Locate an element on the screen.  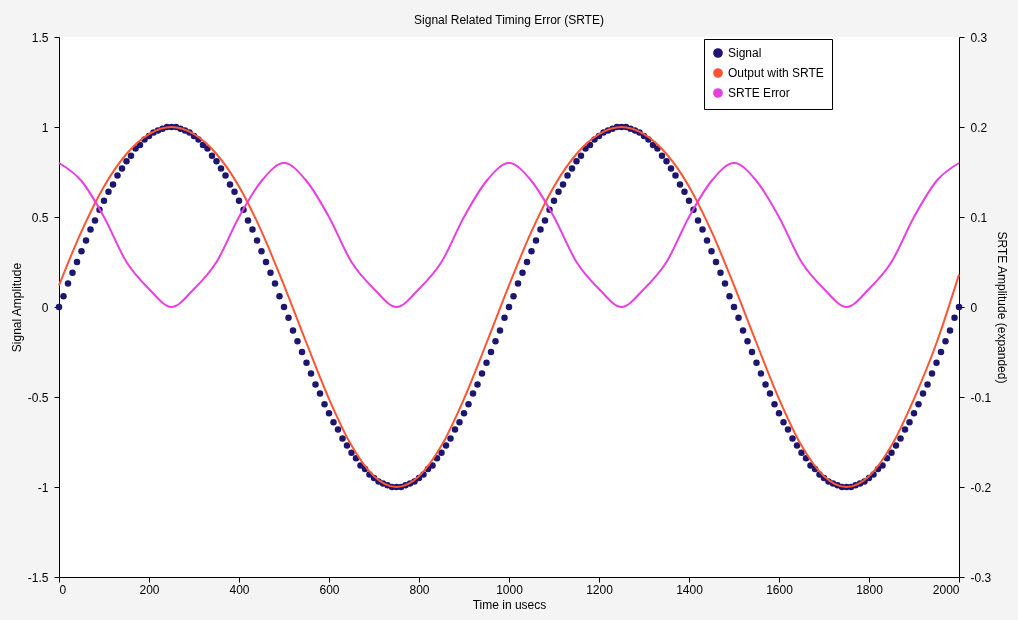
x-tick-label: 800 is located at coordinates (419, 589).